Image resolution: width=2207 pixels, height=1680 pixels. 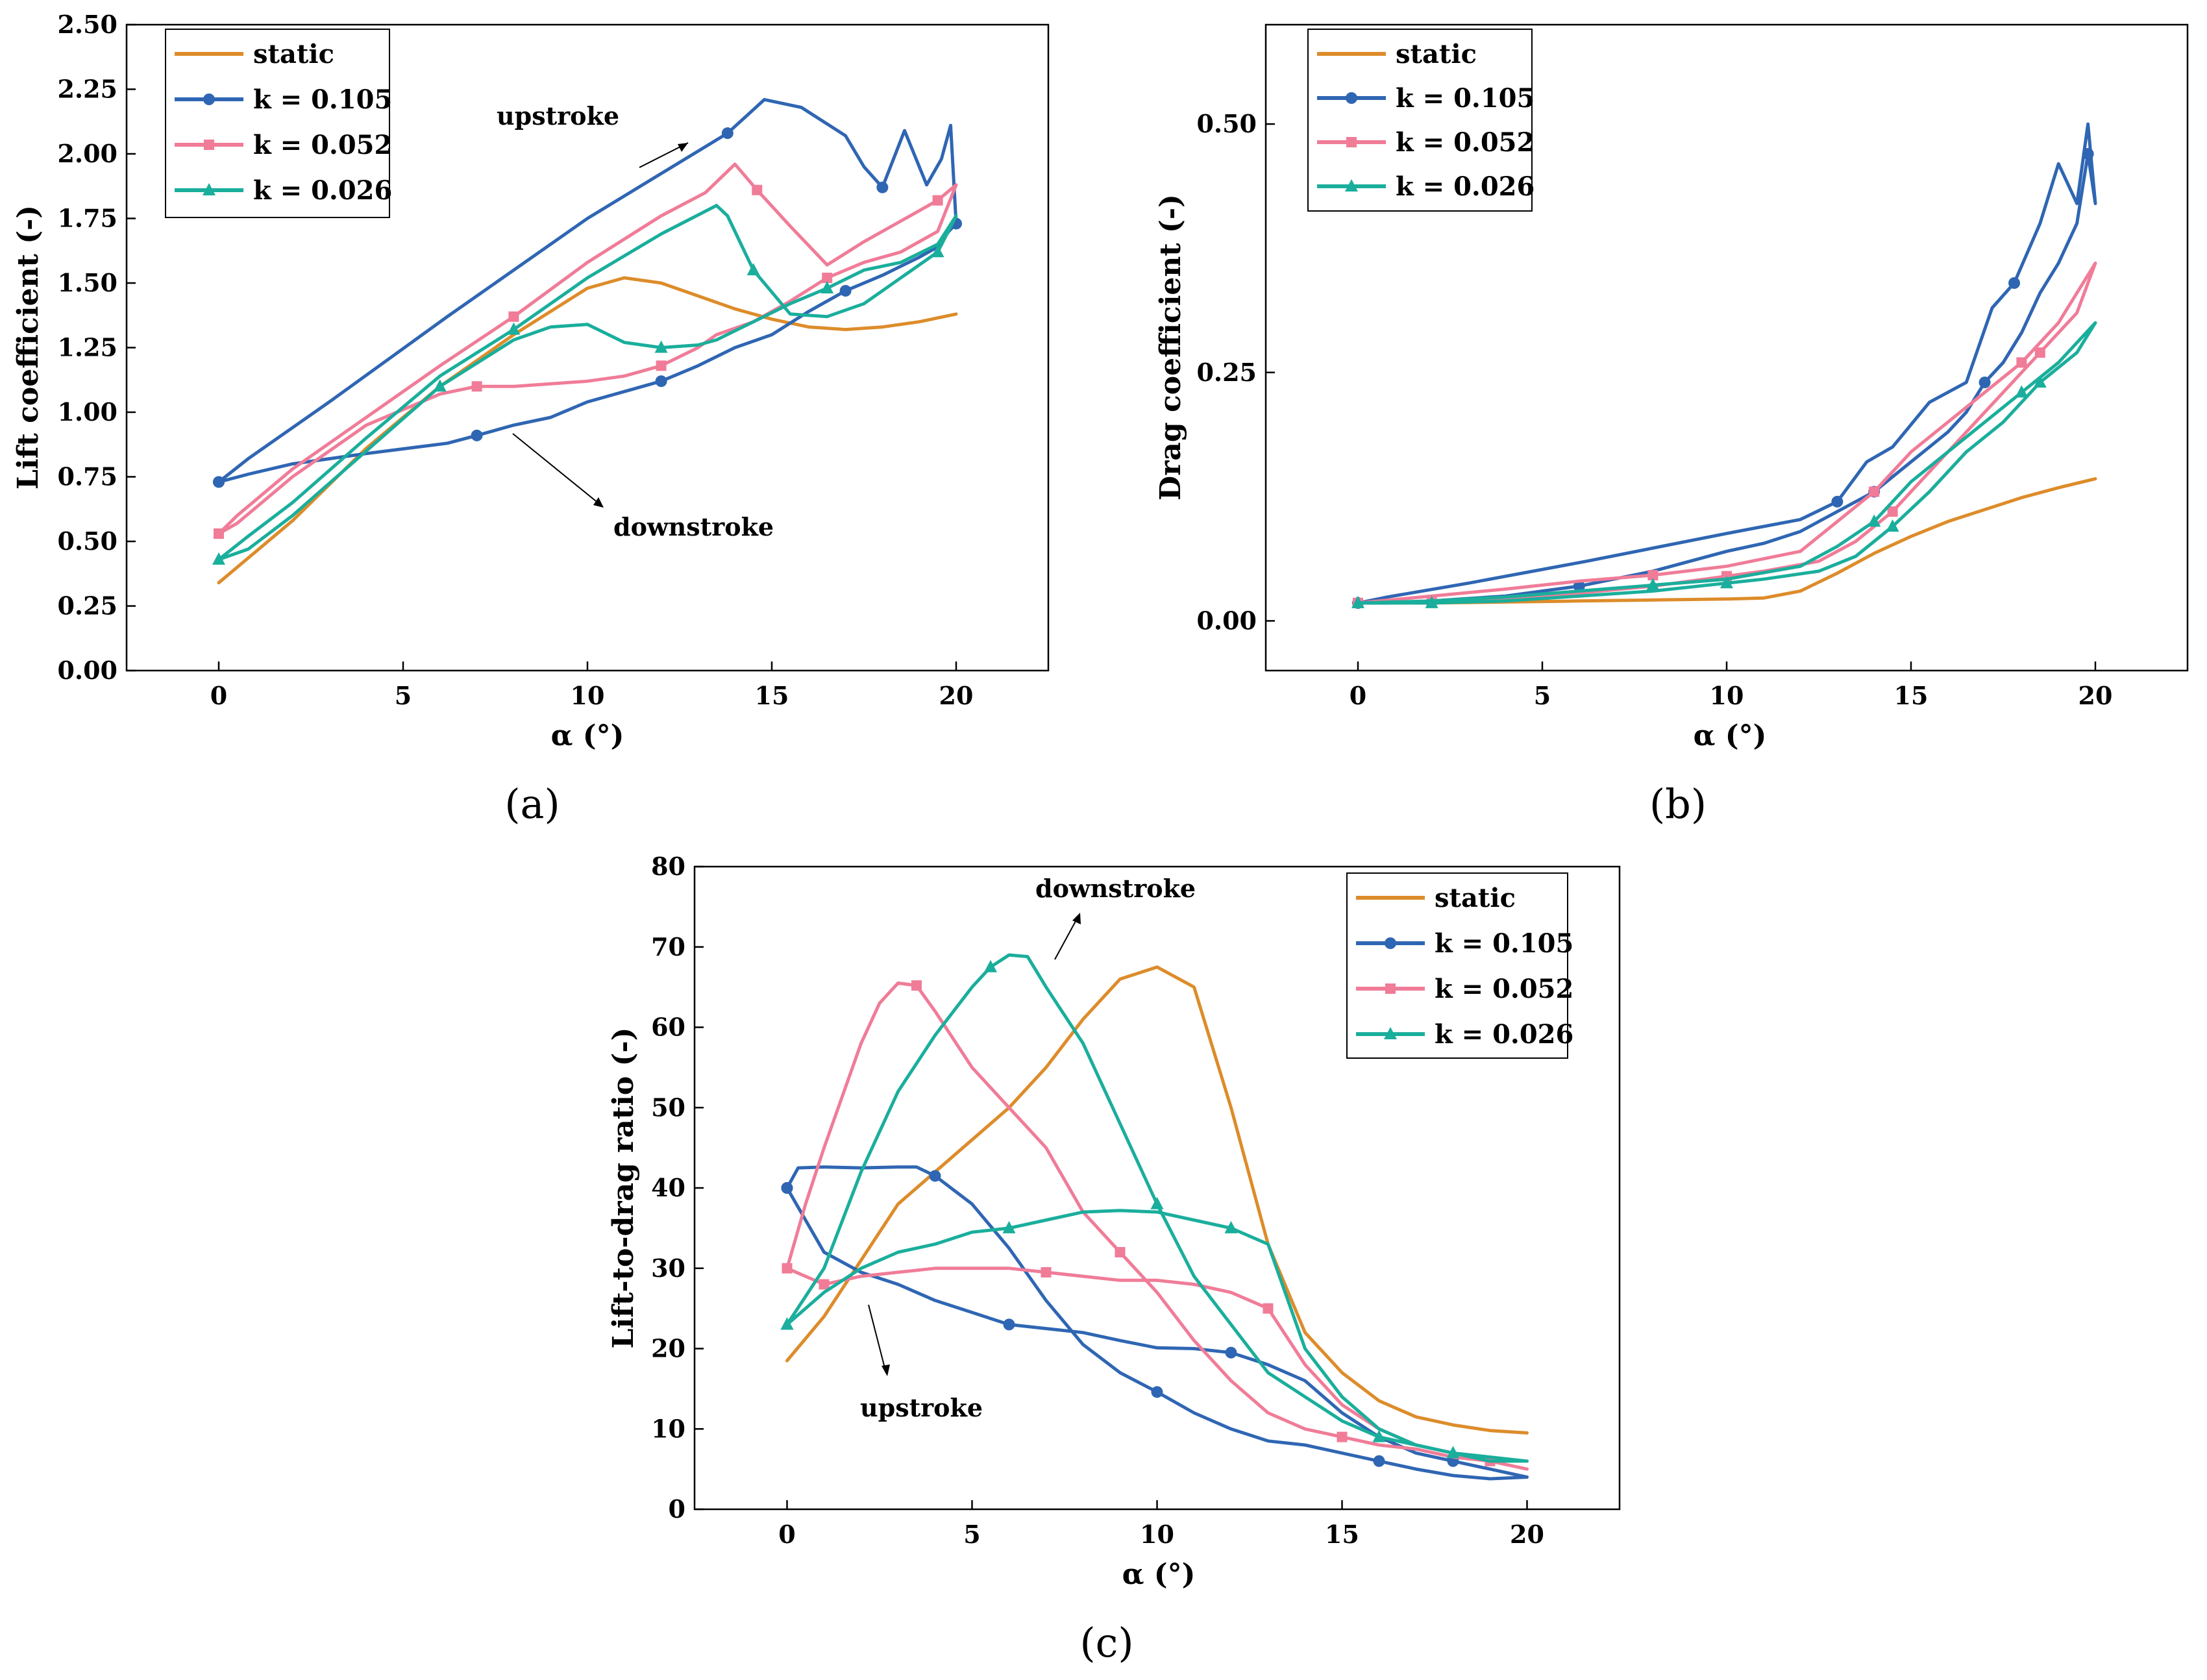 I want to click on y-tick-label: 1.00, so click(x=87, y=411).